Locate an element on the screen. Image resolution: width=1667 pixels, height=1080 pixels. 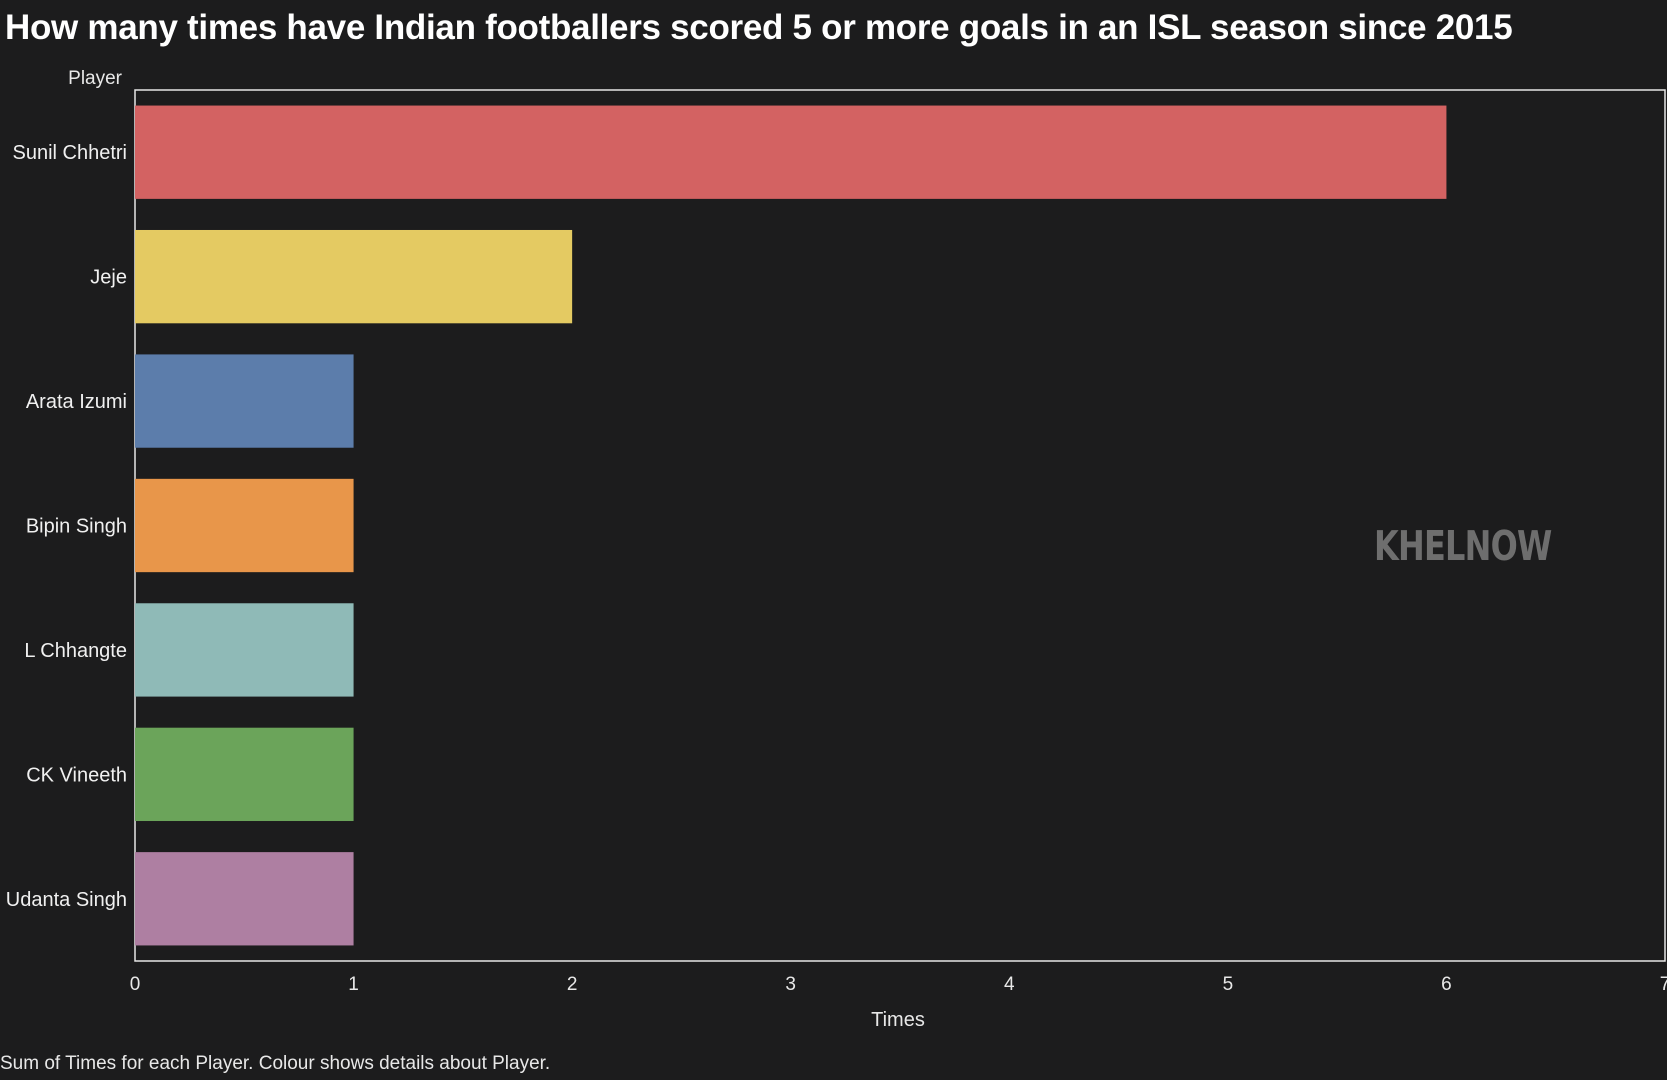
bar-jeje is located at coordinates (354, 276).